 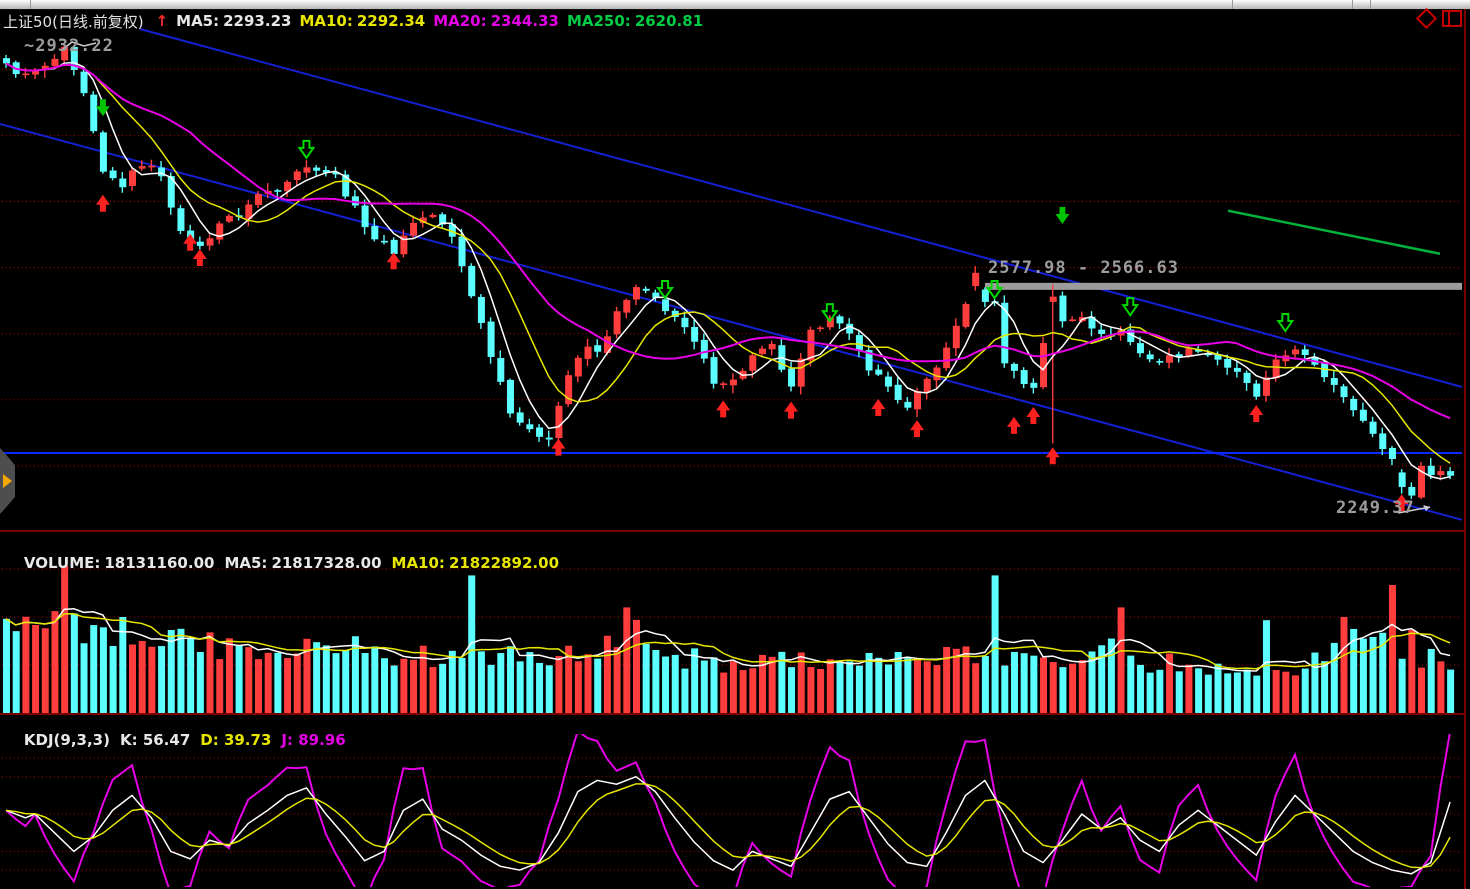 I want to click on chart-title: 上证50(日线.前复权), so click(x=73, y=21).